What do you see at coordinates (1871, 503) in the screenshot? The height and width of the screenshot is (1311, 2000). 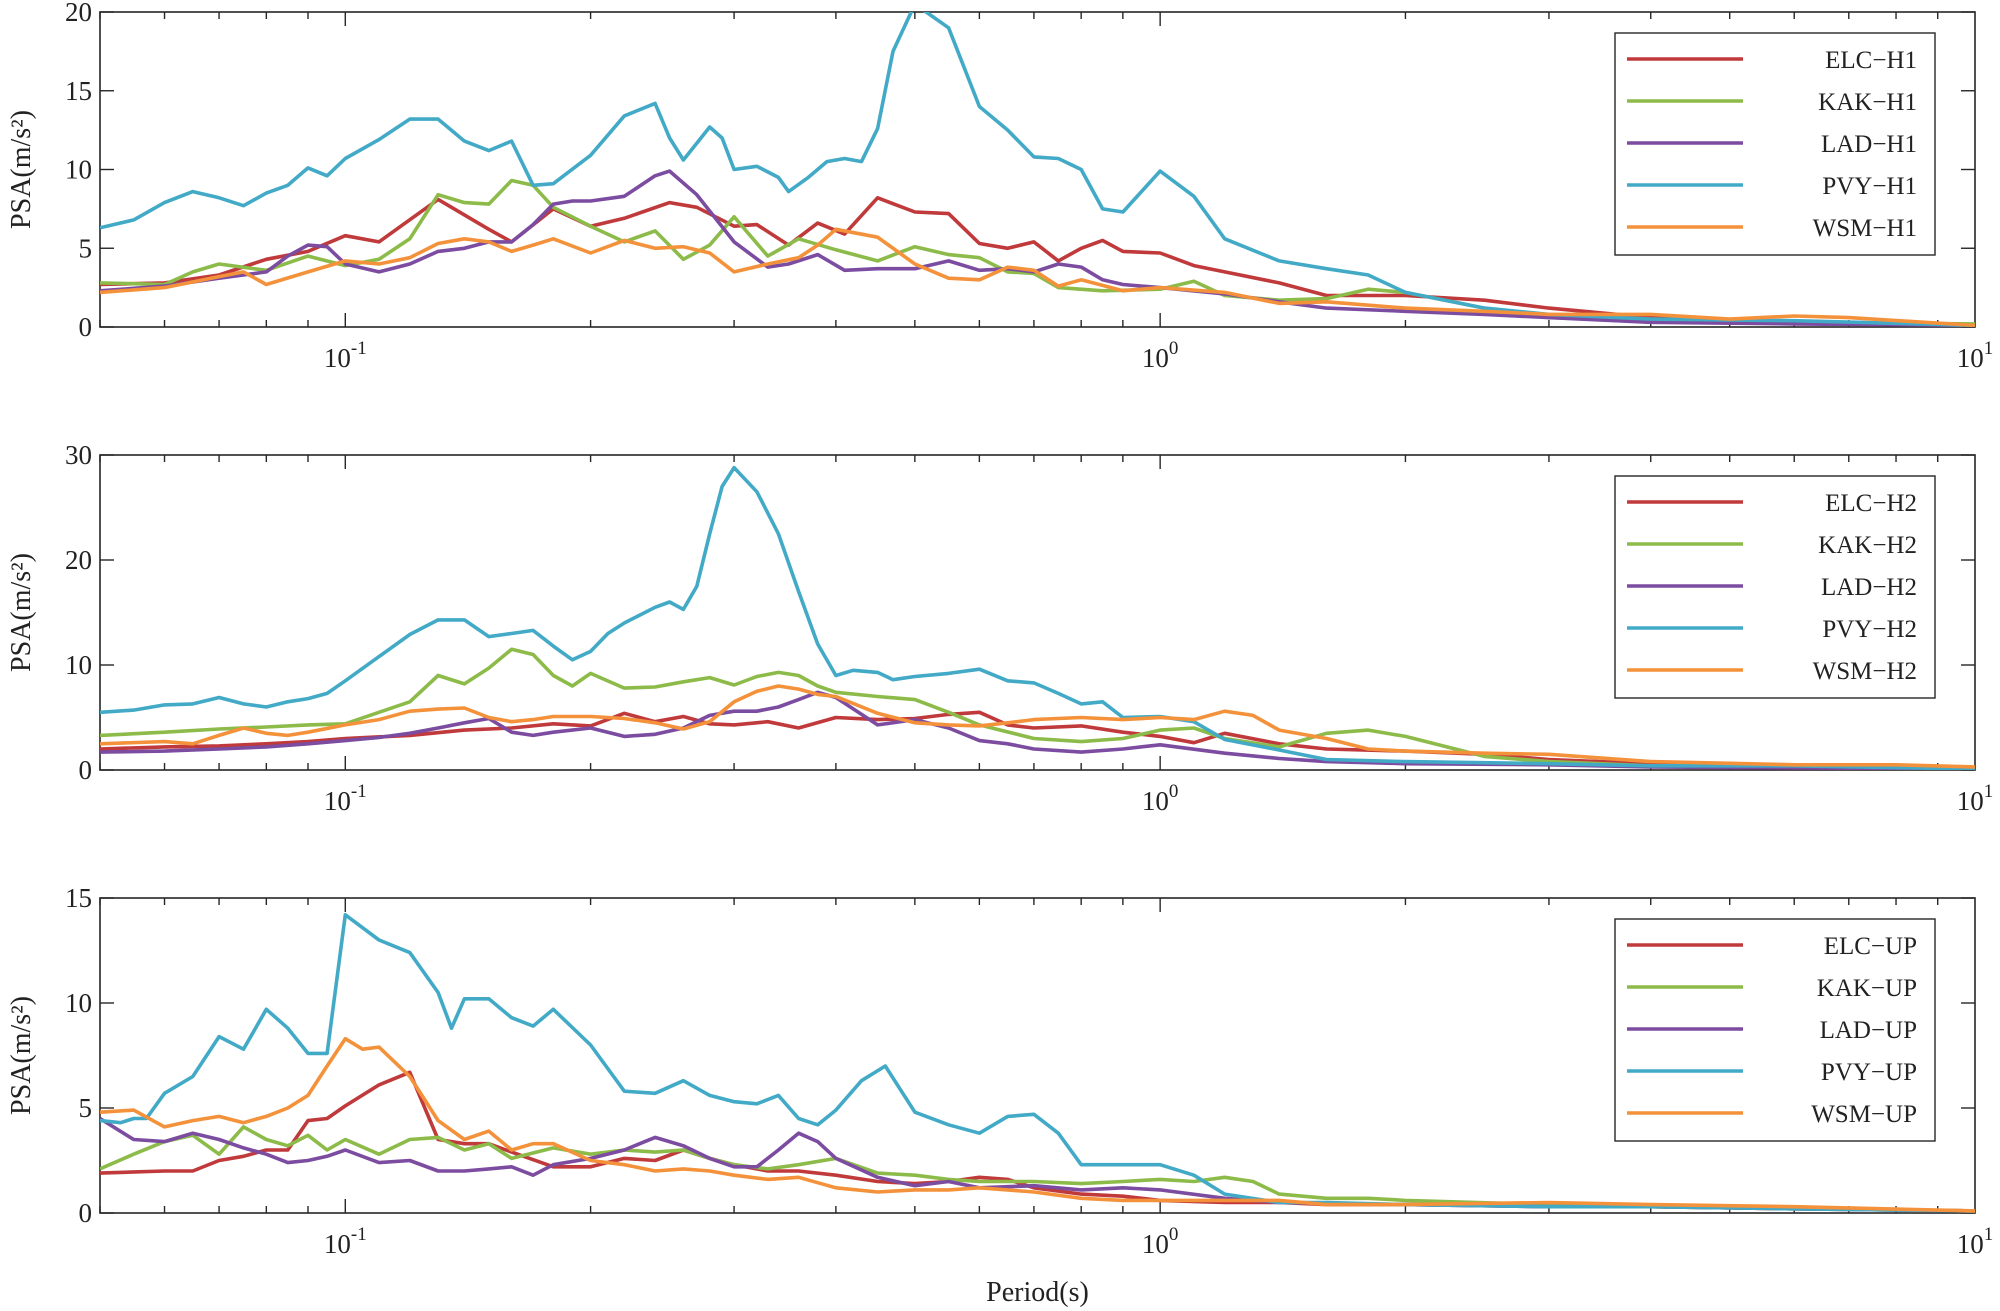 I see `legend-label: ELC−H2` at bounding box center [1871, 503].